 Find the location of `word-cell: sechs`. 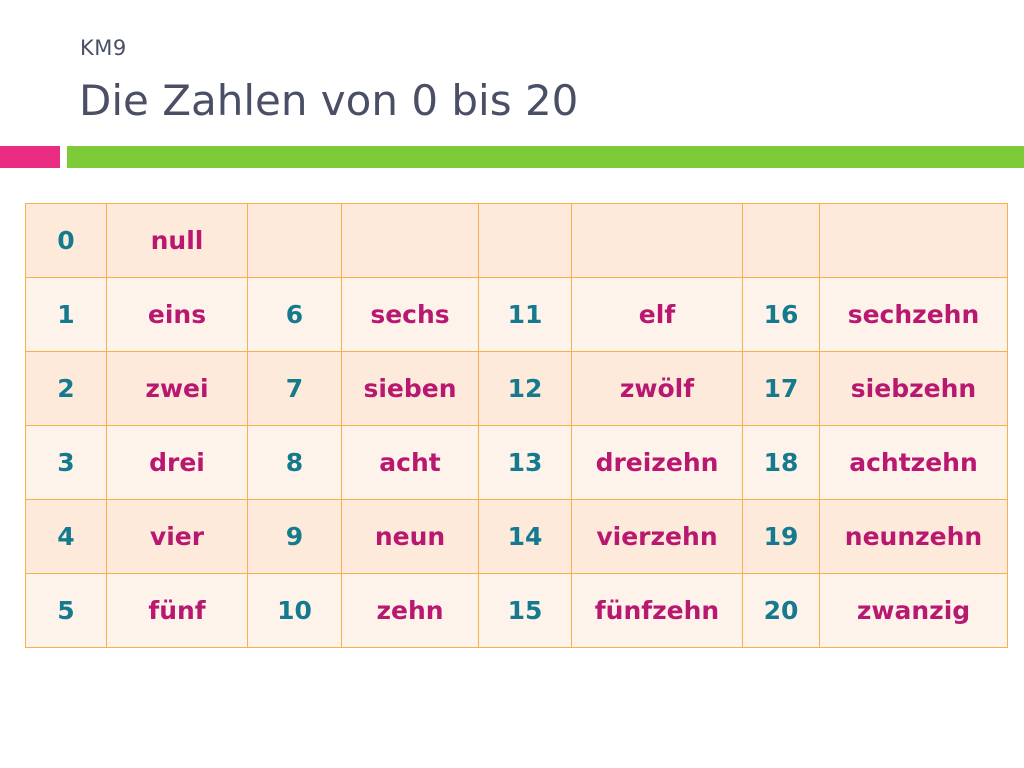

word-cell: sechs is located at coordinates (410, 314).